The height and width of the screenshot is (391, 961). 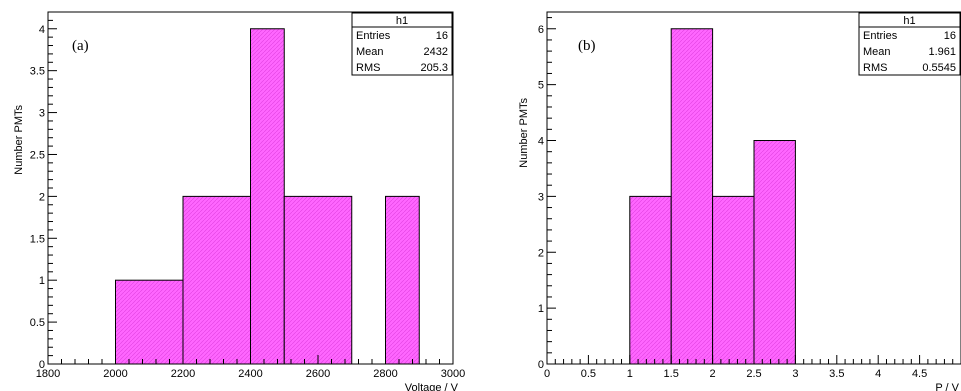 What do you see at coordinates (942, 52) in the screenshot?
I see `stats-value: 1.961` at bounding box center [942, 52].